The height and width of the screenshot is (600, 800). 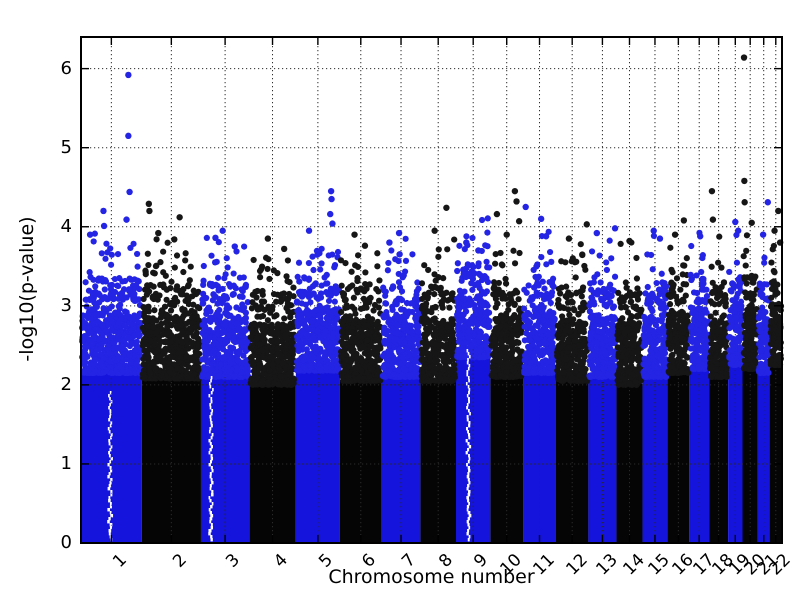 I want to click on y-tick-label: 6, so click(x=66, y=68).